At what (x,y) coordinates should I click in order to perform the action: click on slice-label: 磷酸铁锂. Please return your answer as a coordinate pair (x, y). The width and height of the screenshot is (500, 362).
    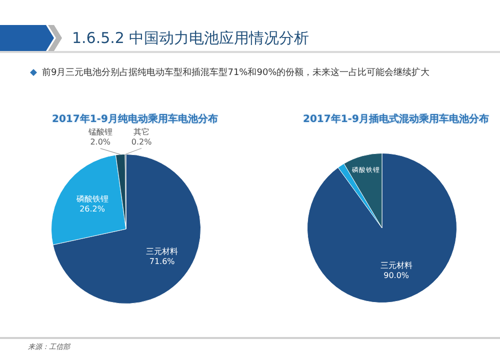
    Looking at the image, I should click on (91, 199).